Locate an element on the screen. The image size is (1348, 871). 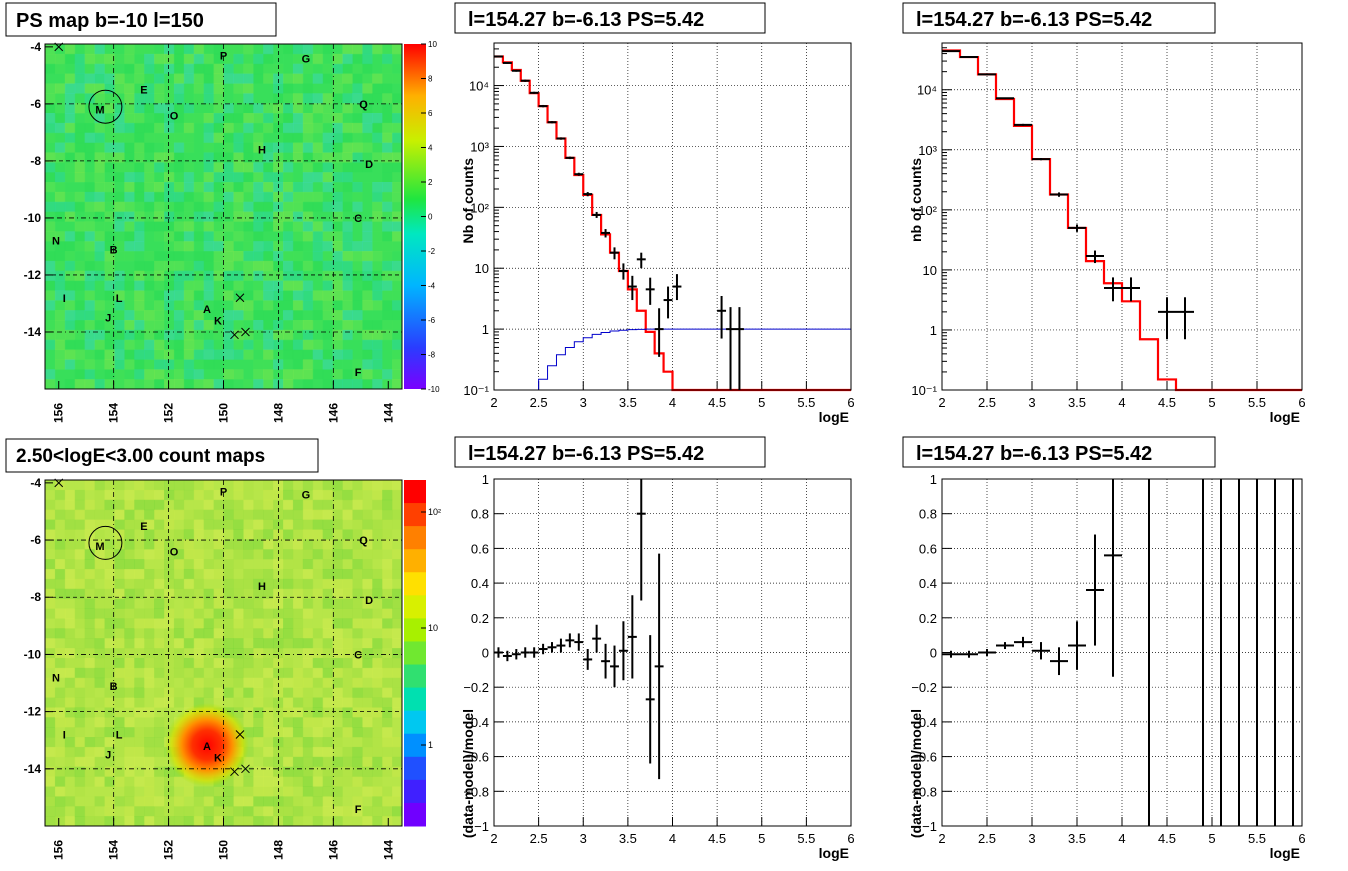
x-tick-label: 148 is located at coordinates (278, 413).